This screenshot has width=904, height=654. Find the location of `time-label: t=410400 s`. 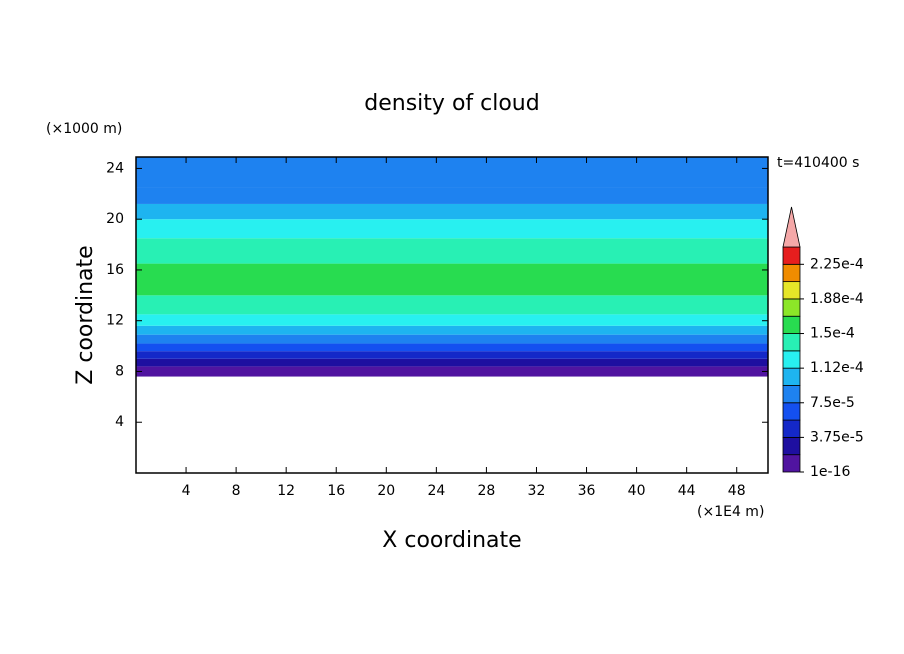

time-label: t=410400 s is located at coordinates (818, 163).